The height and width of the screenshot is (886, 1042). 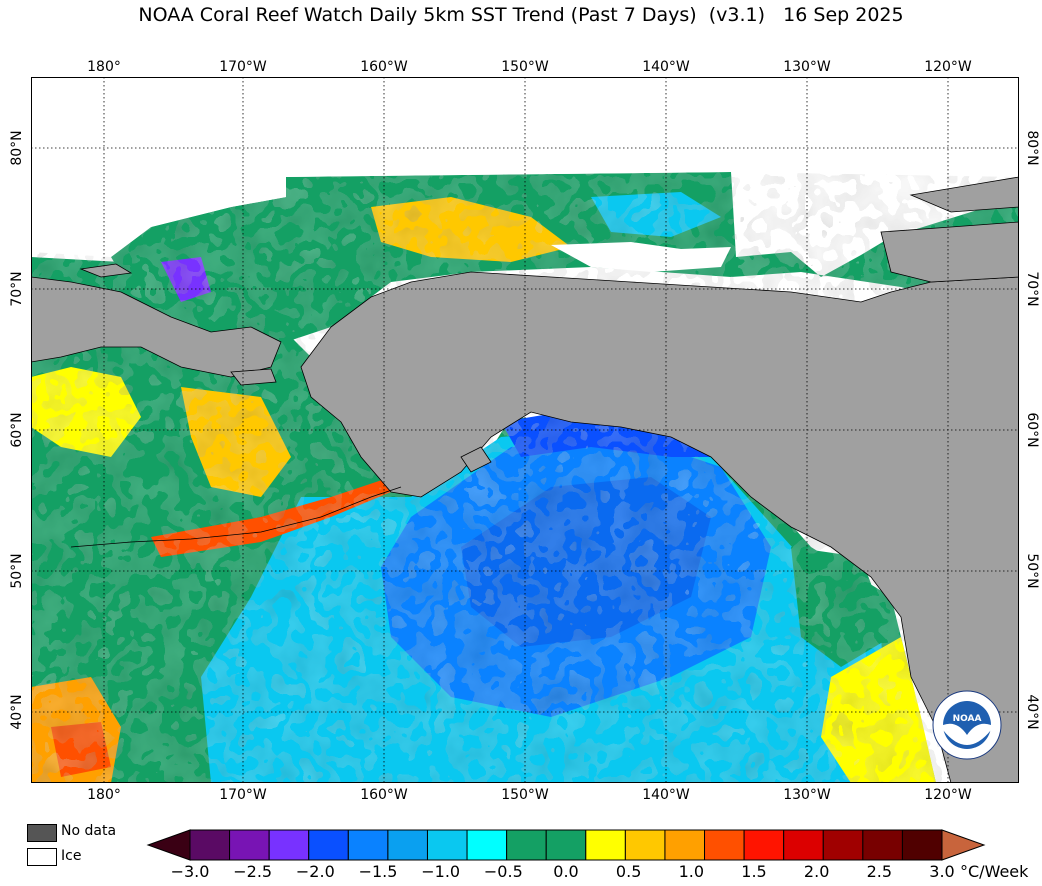 I want to click on lat-label-left: 80°N, so click(x=17, y=148).